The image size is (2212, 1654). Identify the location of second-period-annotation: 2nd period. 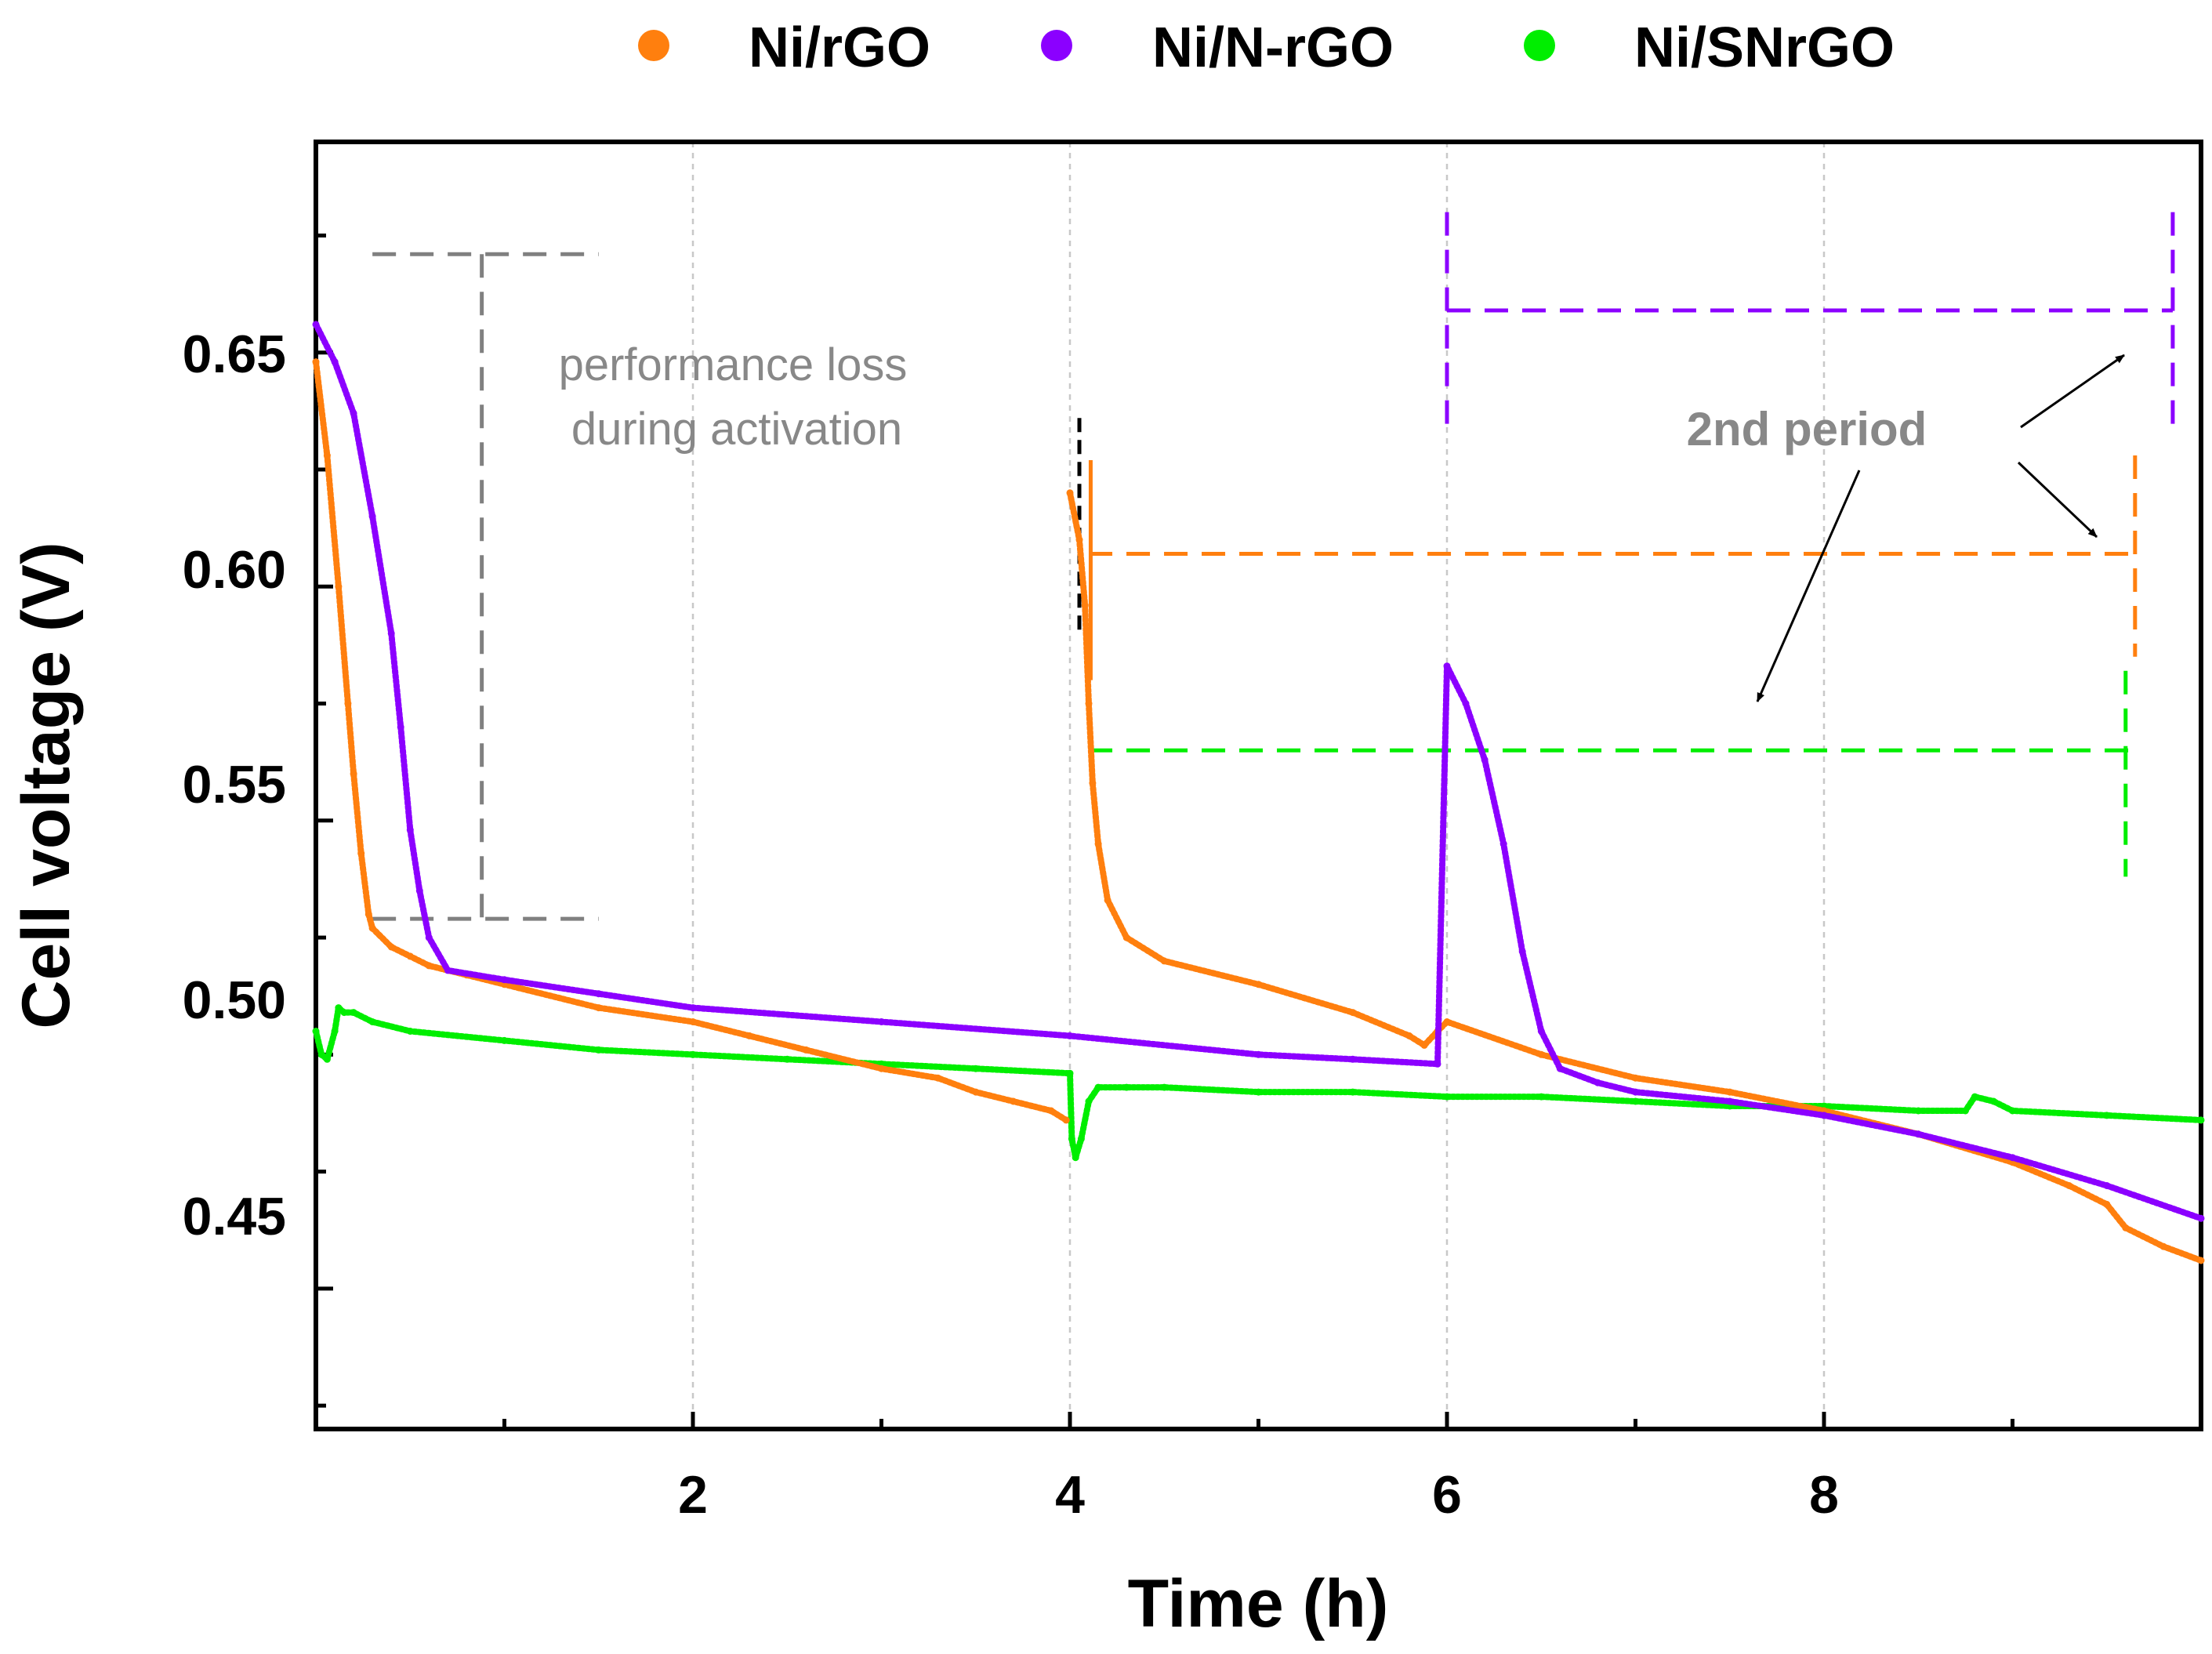
(1807, 429).